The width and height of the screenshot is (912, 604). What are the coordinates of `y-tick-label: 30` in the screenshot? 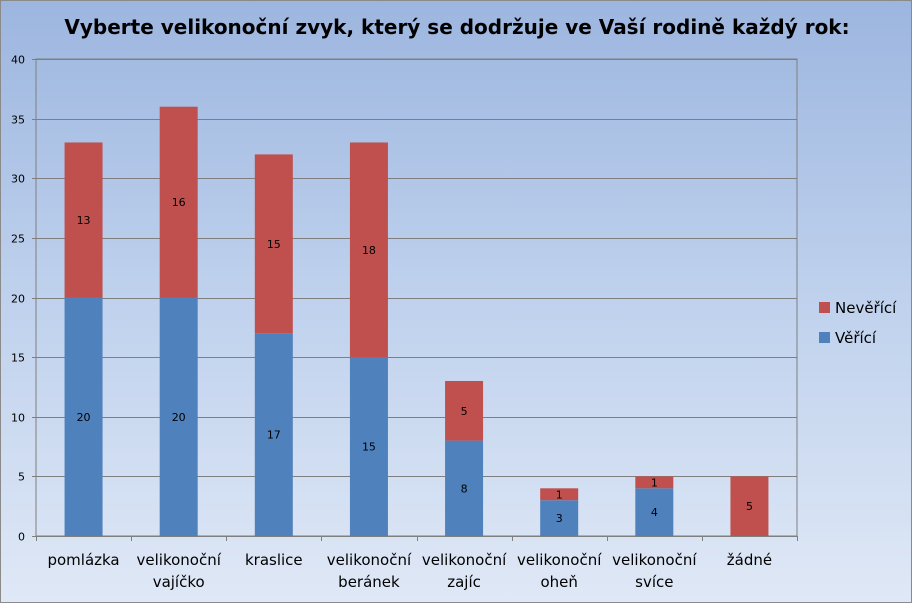 It's located at (18, 179).